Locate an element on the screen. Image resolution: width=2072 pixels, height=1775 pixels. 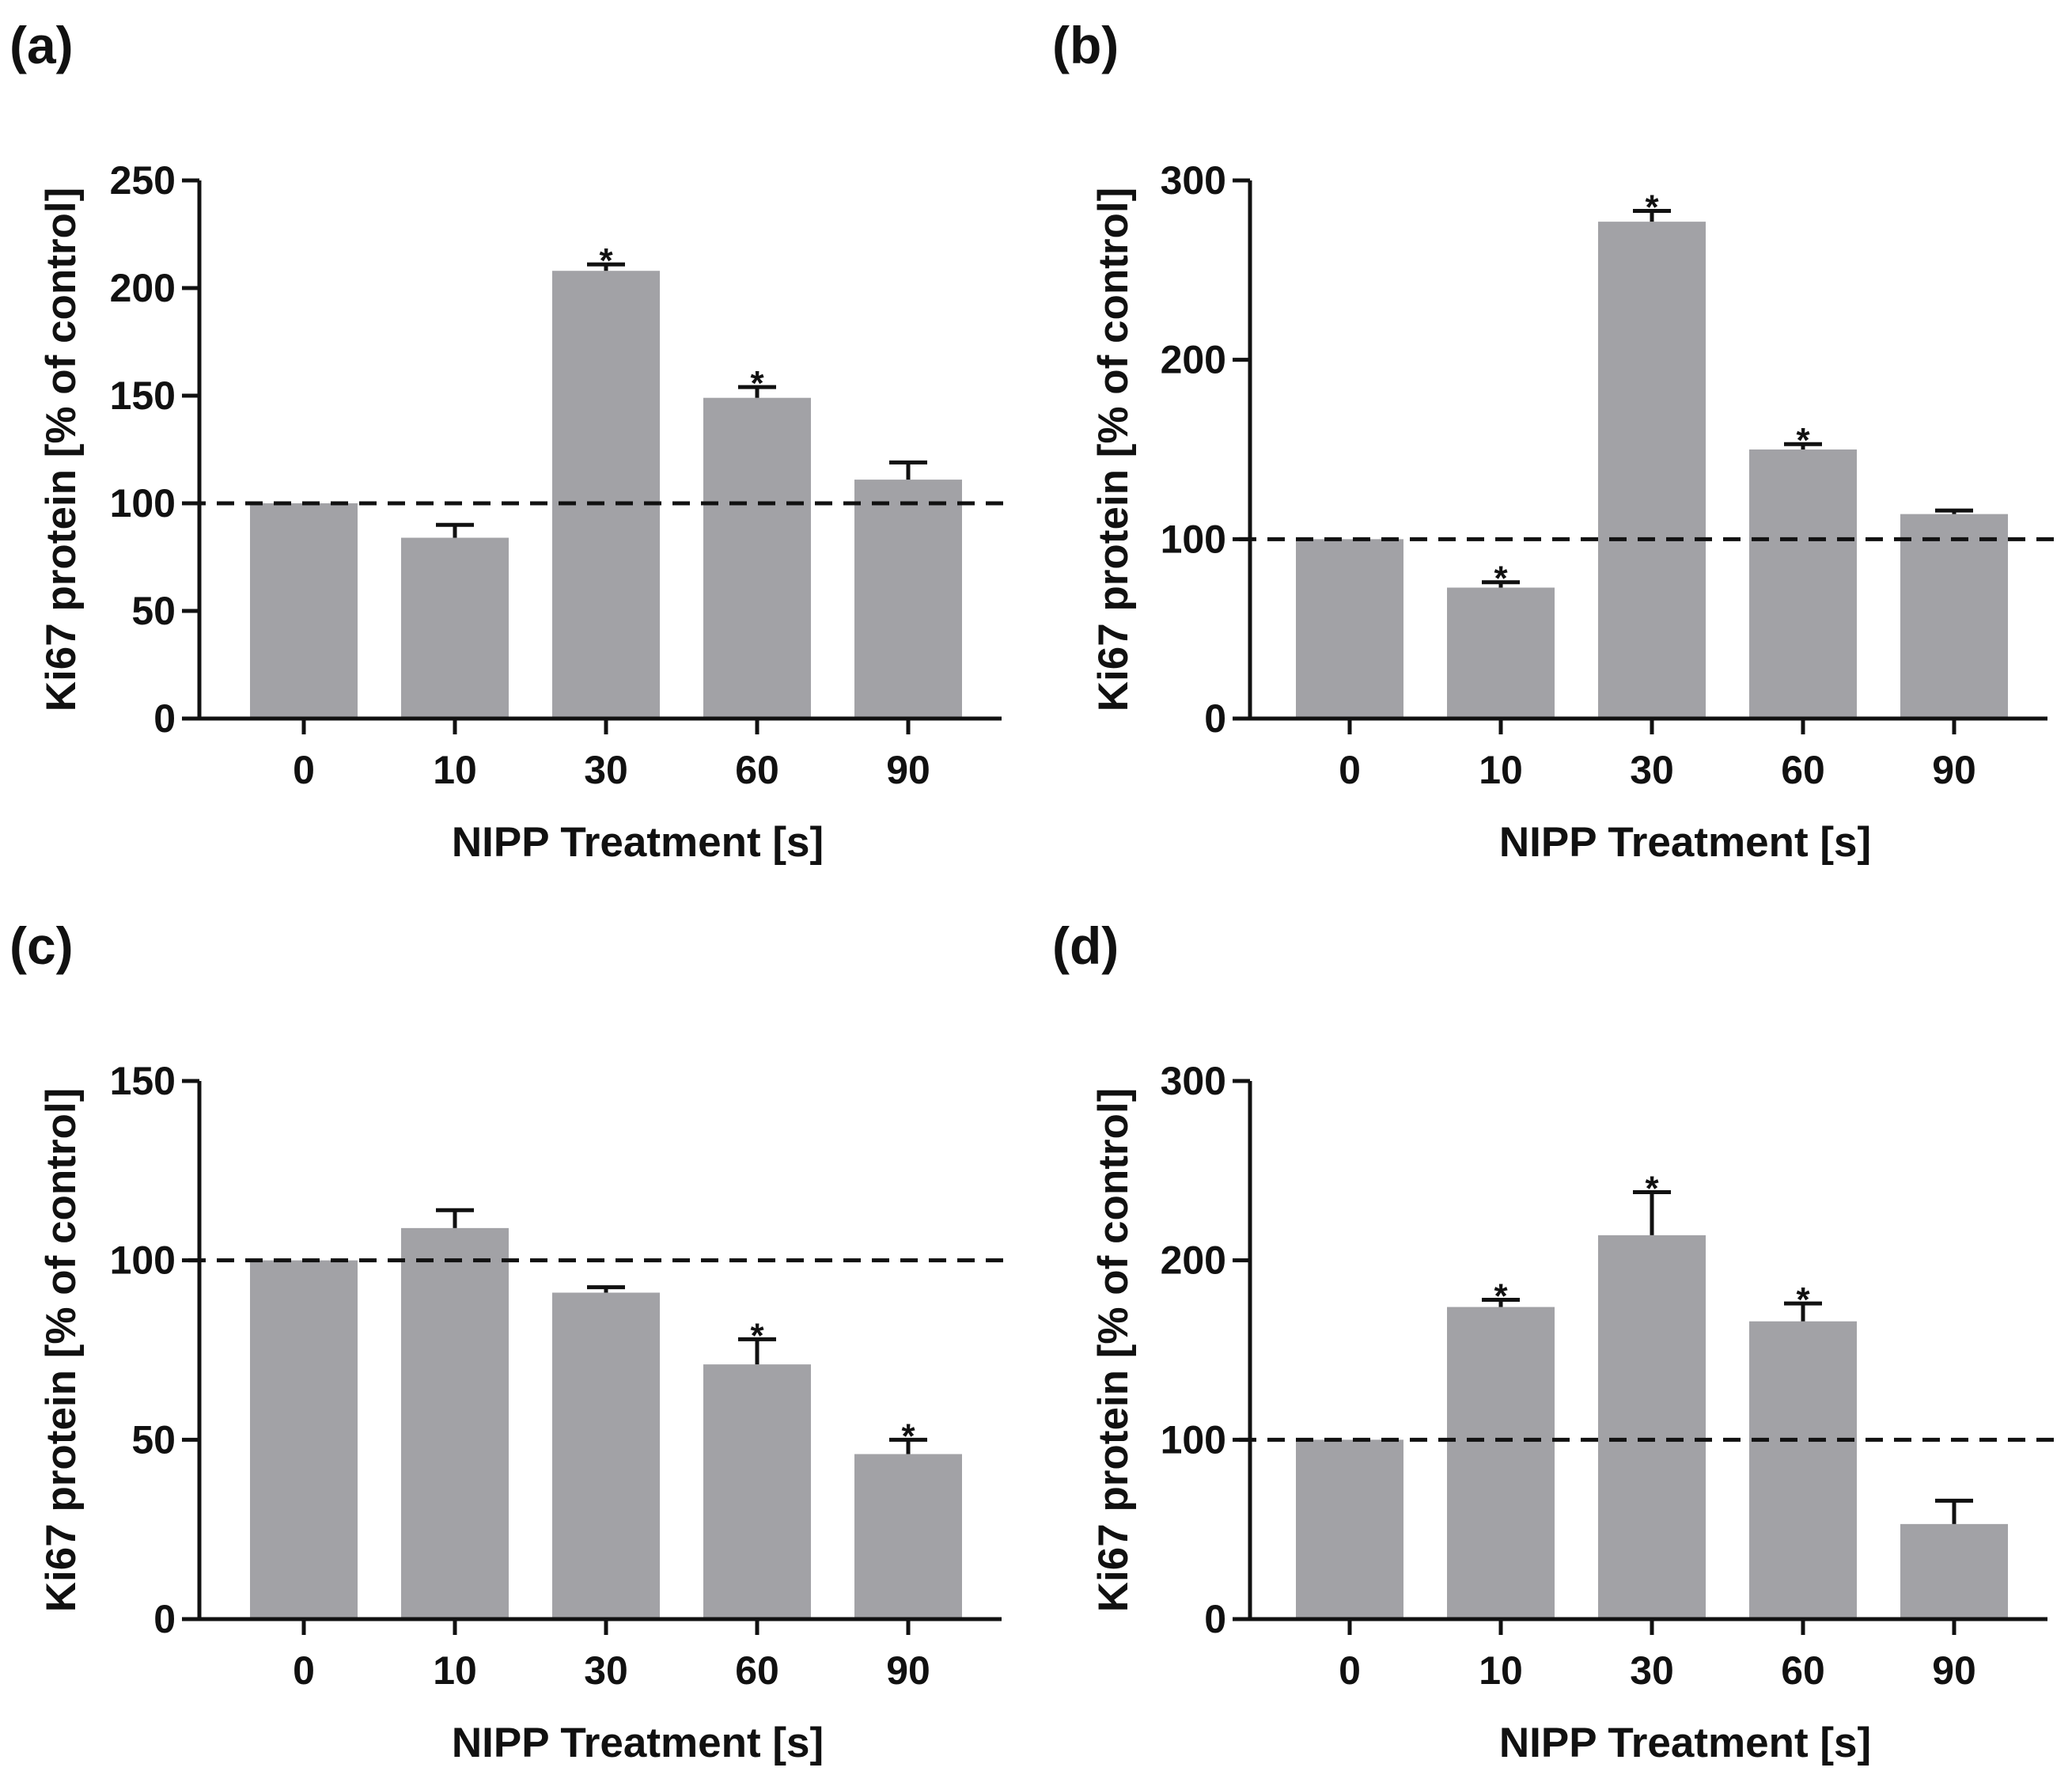
panel-label: (b) is located at coordinates (1085, 45).